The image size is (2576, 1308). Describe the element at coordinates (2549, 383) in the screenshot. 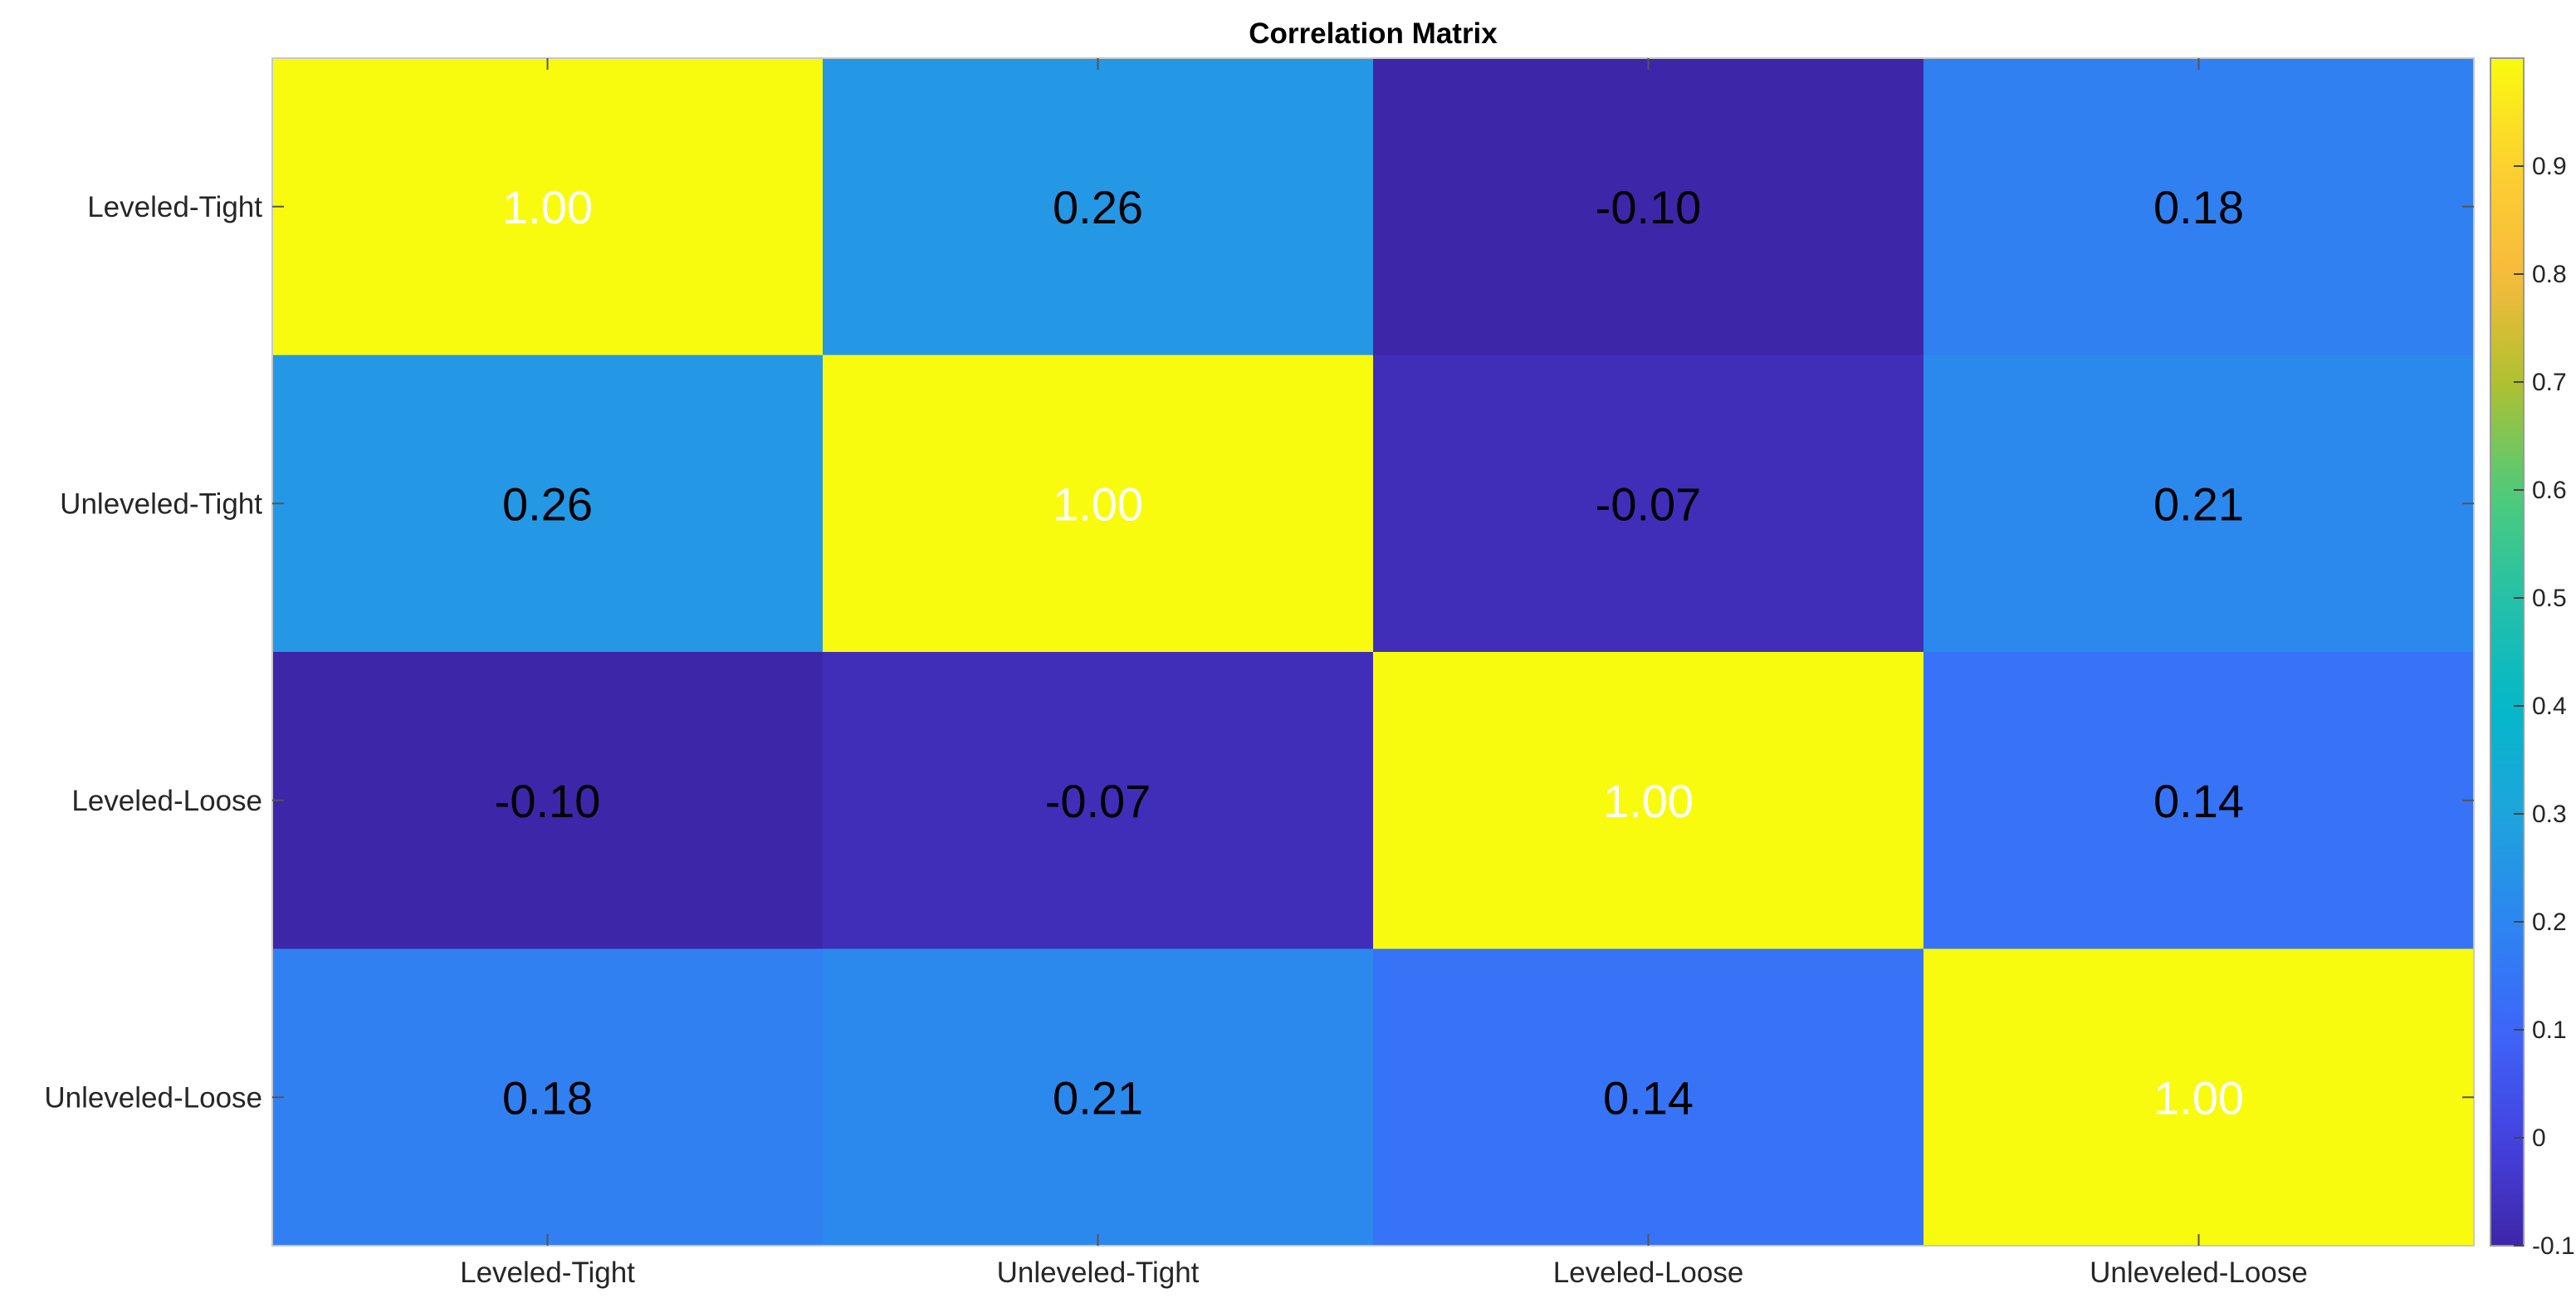

I see `colorbar-tick-label: 0.7` at that location.